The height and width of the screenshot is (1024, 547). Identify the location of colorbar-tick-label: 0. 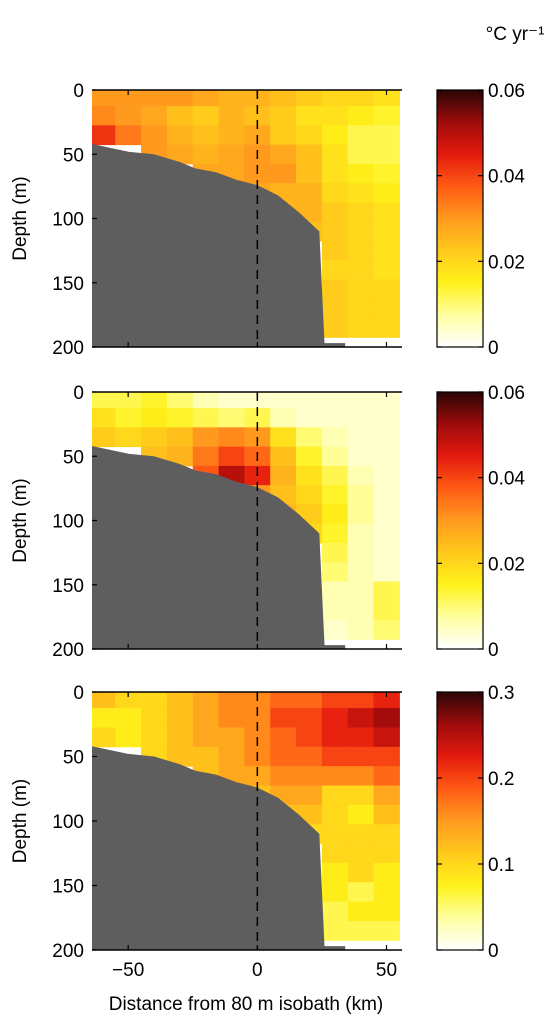
(493, 951).